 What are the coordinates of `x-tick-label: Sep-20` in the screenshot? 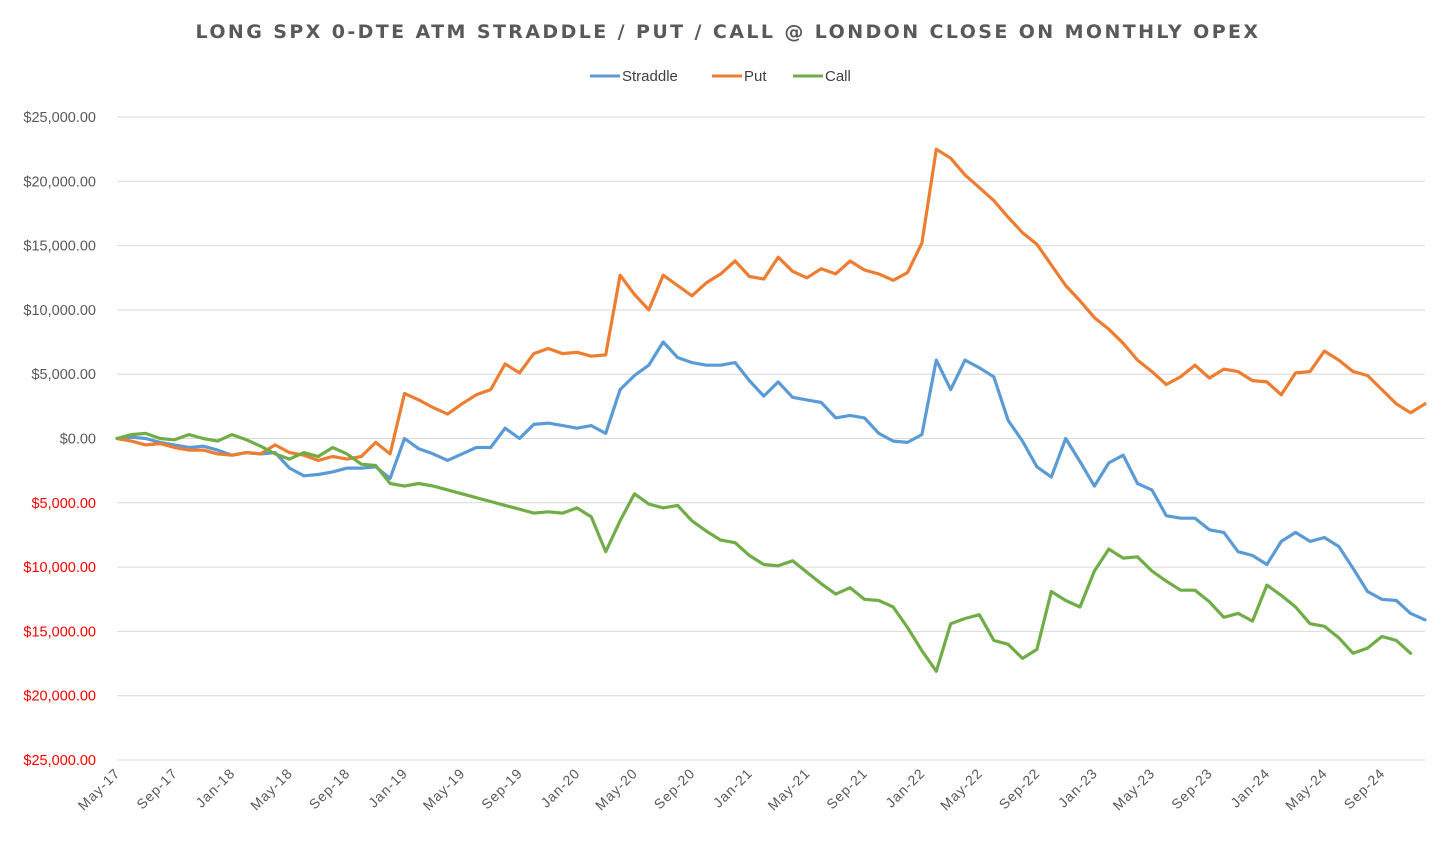 It's located at (674, 788).